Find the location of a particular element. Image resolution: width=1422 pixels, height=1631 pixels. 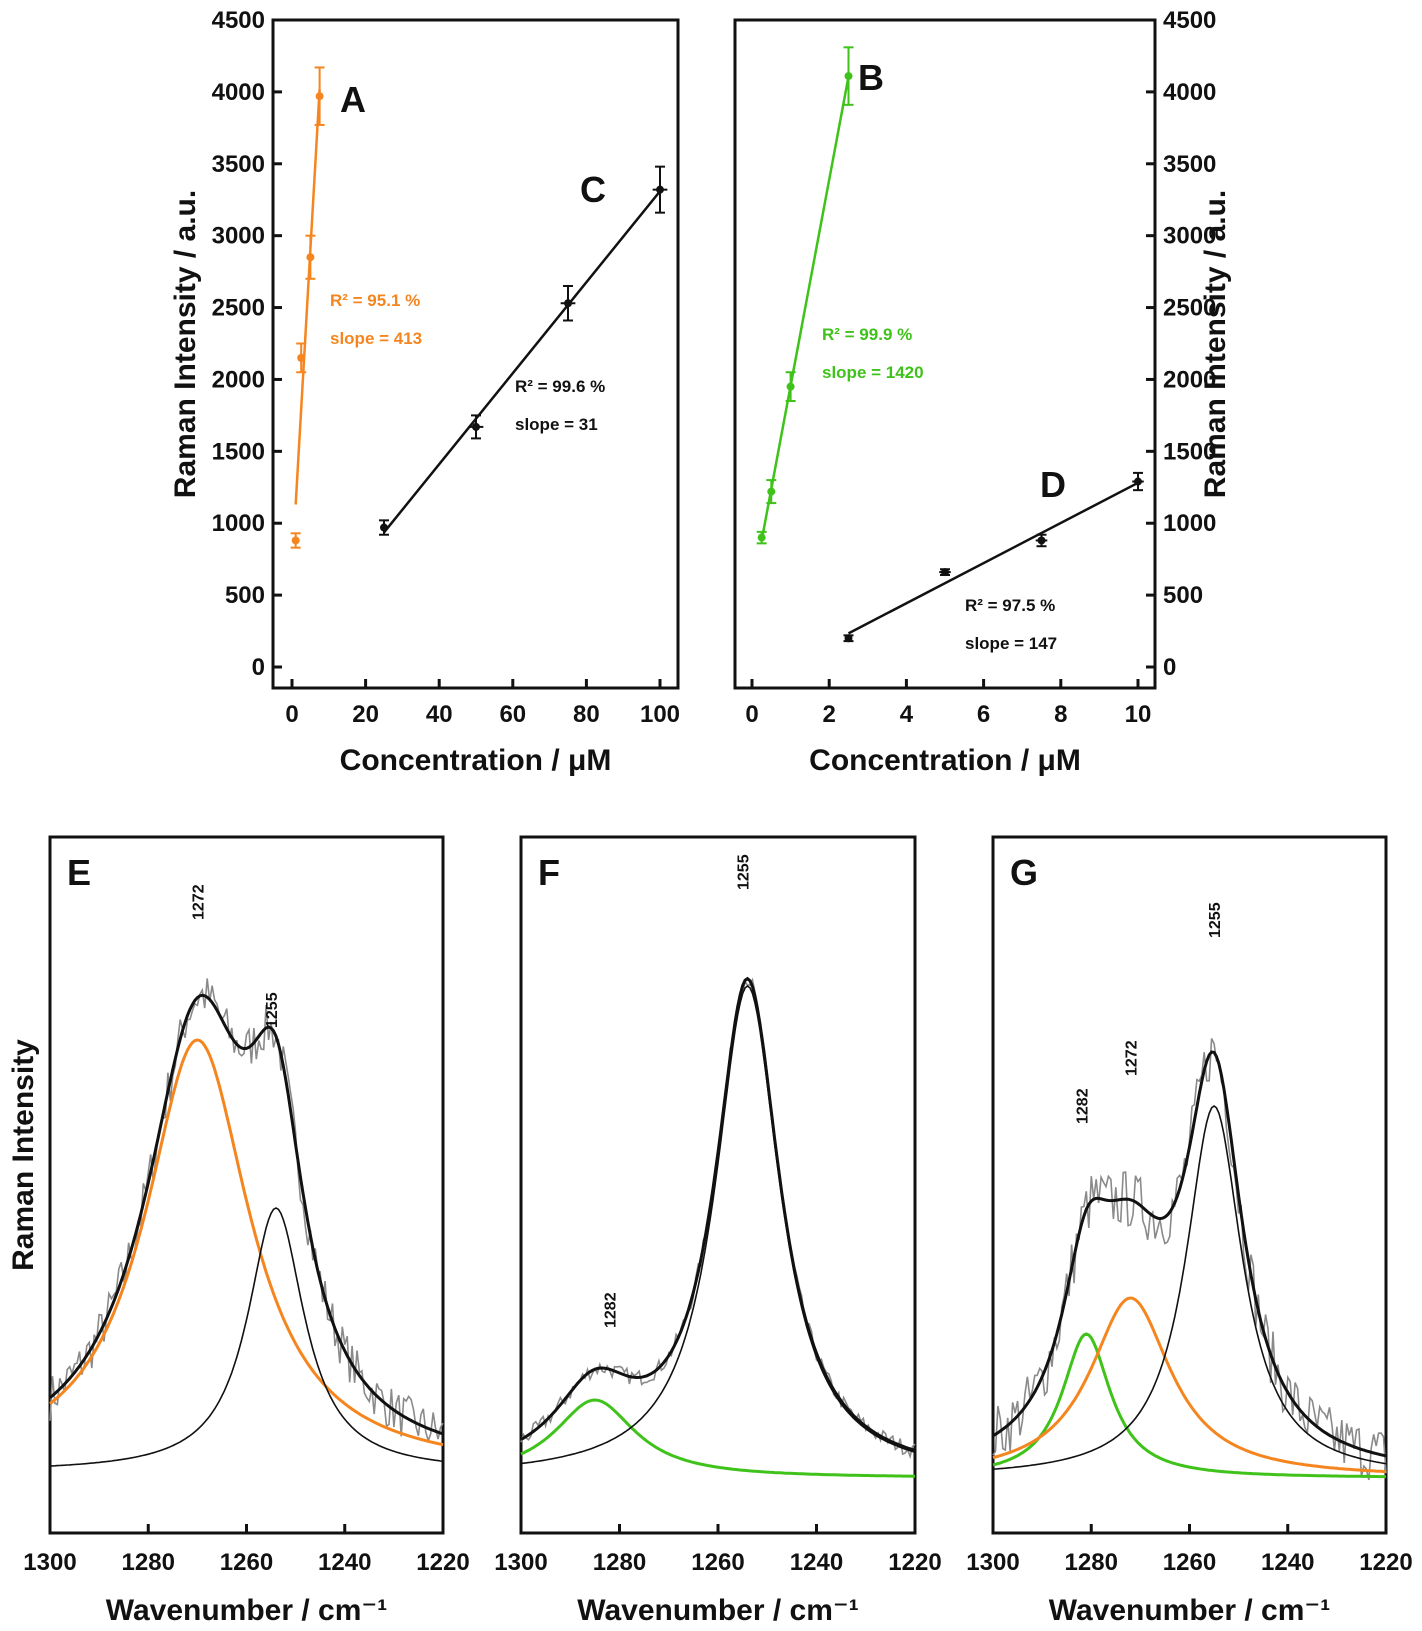

series-a: A R² = 95.1 % slope = 413 is located at coordinates (356, 307).